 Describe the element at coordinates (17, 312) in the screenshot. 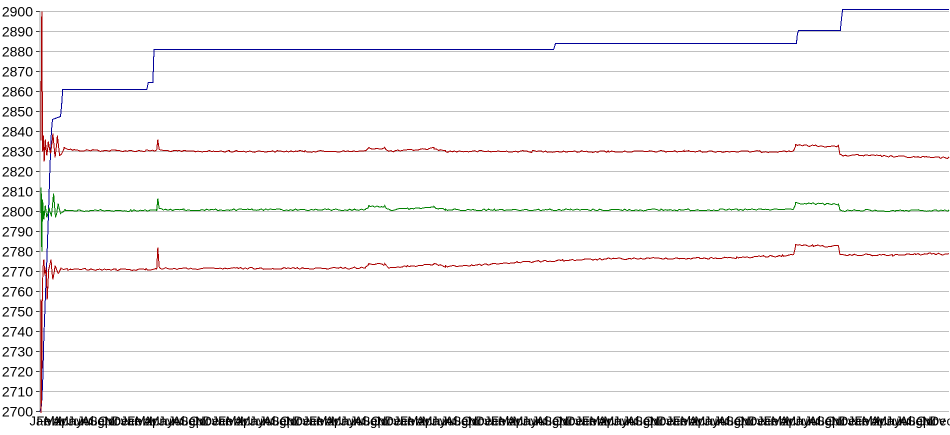

I see `y-tick-label: 2750` at that location.